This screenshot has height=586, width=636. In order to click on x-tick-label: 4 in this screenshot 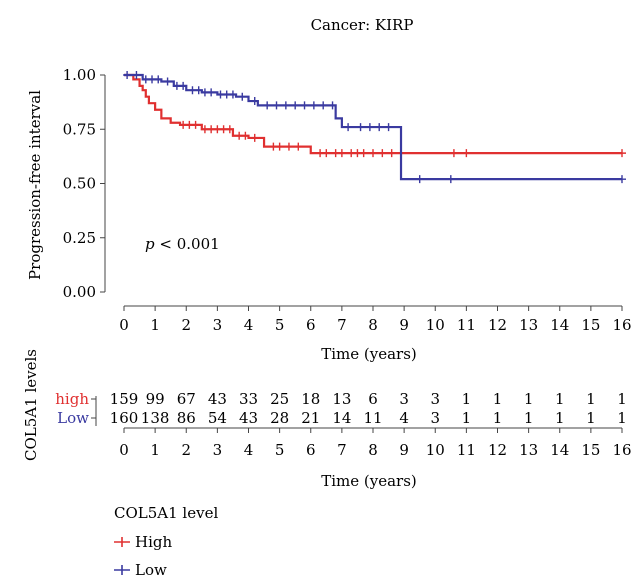, I will do `click(249, 325)`.